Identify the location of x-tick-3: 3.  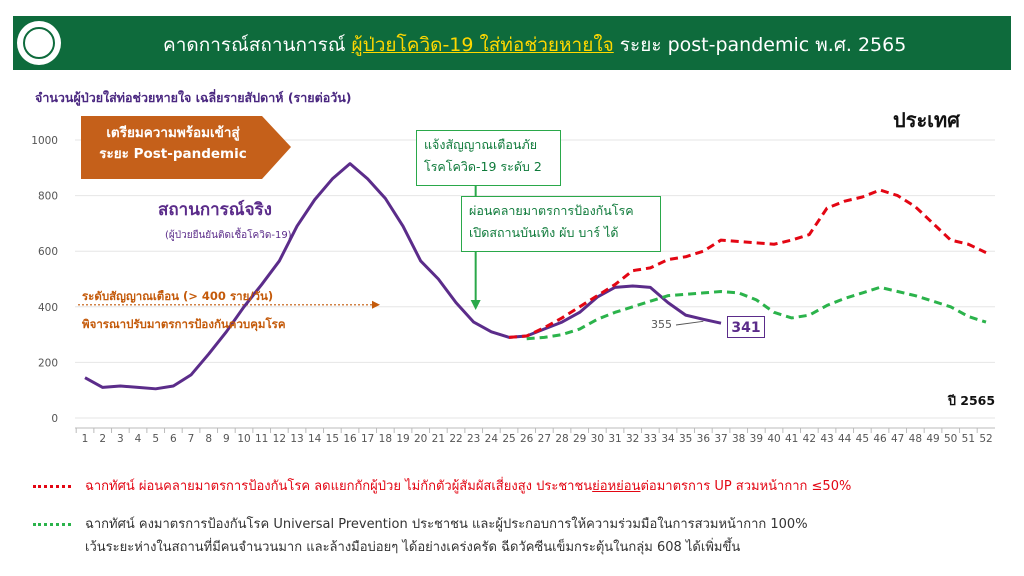
(120, 439).